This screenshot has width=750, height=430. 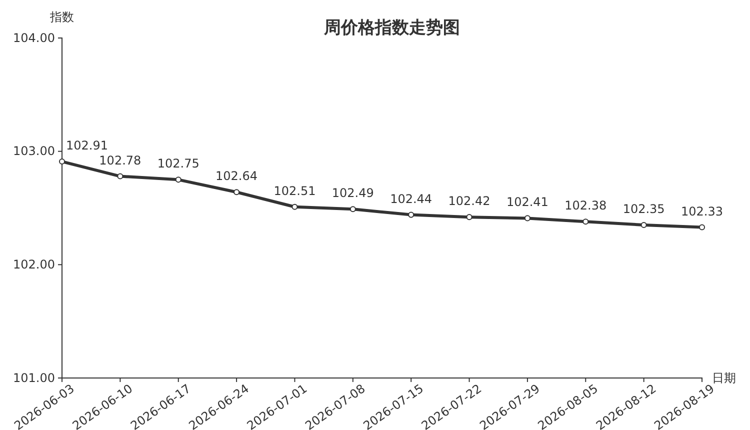 What do you see at coordinates (34, 265) in the screenshot?
I see `y-tick-label: 102.00` at bounding box center [34, 265].